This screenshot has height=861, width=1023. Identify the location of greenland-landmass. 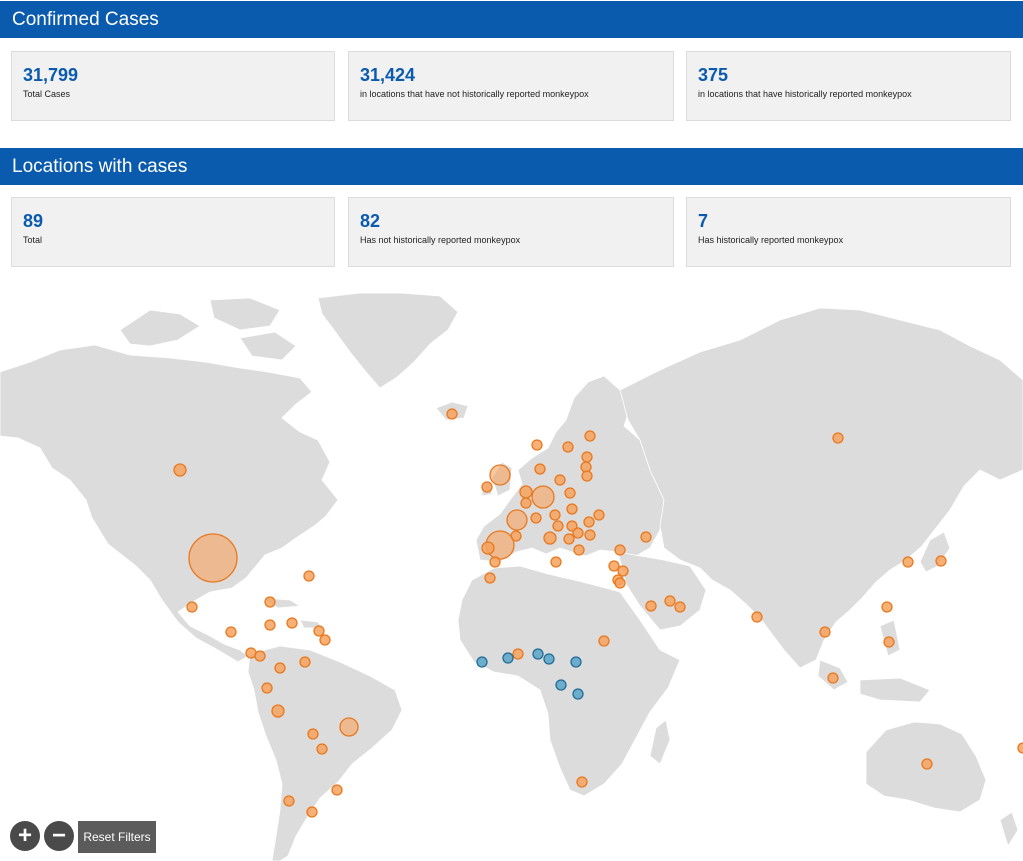
(388, 340).